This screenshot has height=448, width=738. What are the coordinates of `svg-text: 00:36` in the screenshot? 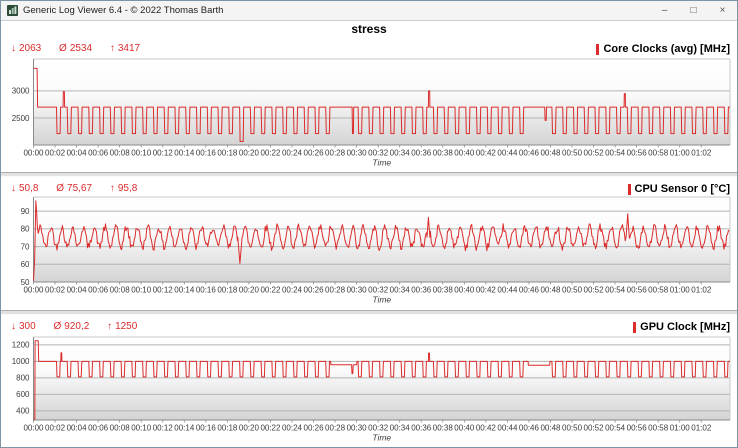 It's located at (421, 290).